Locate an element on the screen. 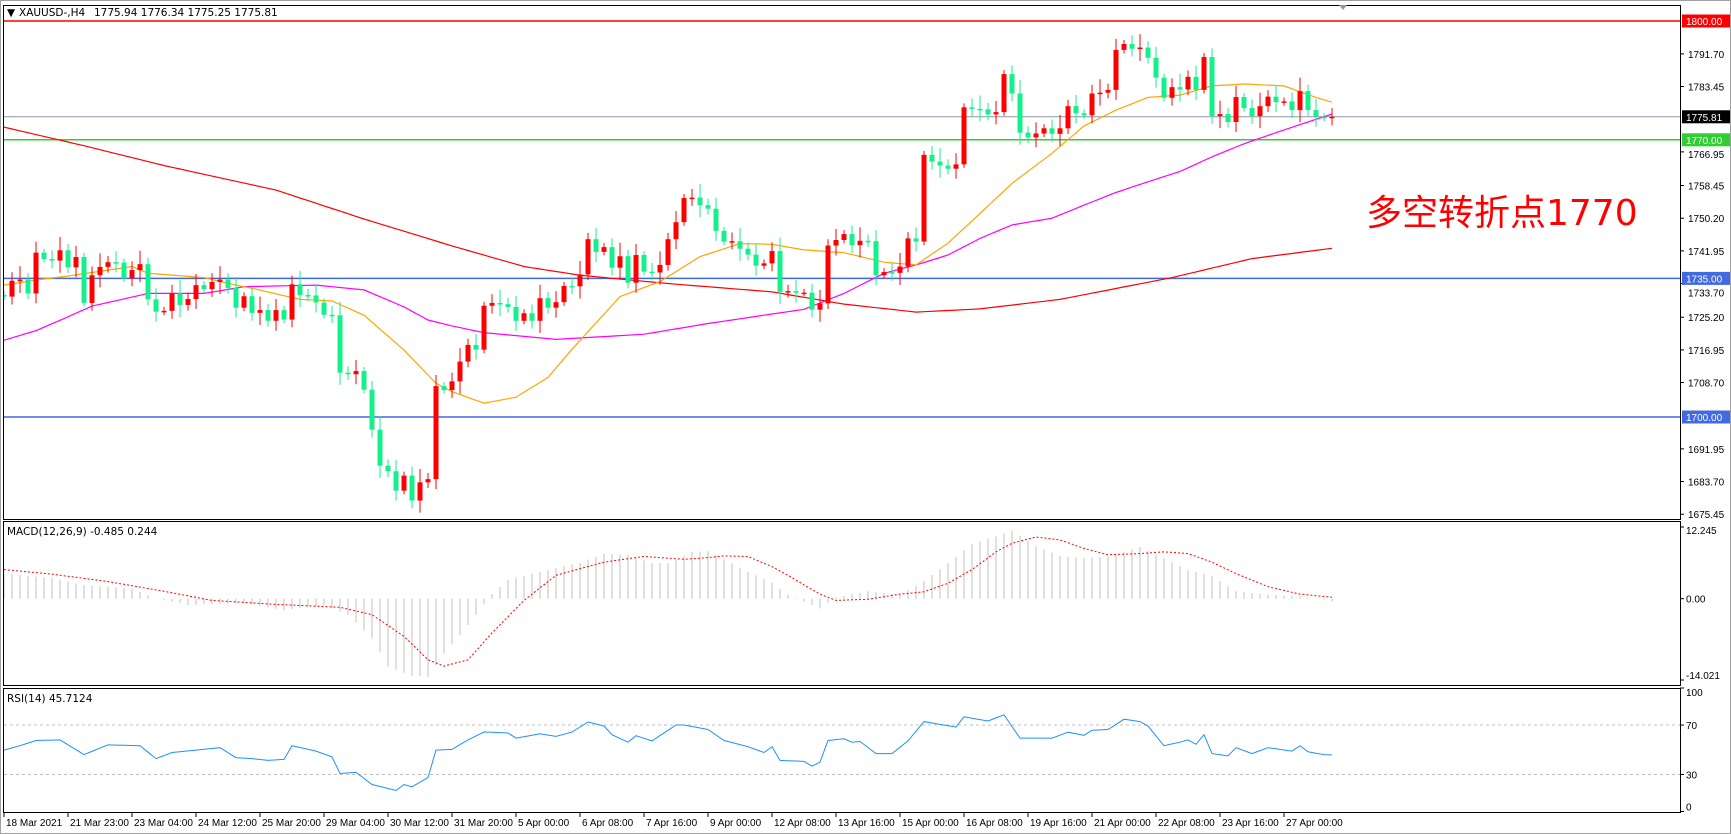  price-tick-label: 1675.45 is located at coordinates (1706, 515).